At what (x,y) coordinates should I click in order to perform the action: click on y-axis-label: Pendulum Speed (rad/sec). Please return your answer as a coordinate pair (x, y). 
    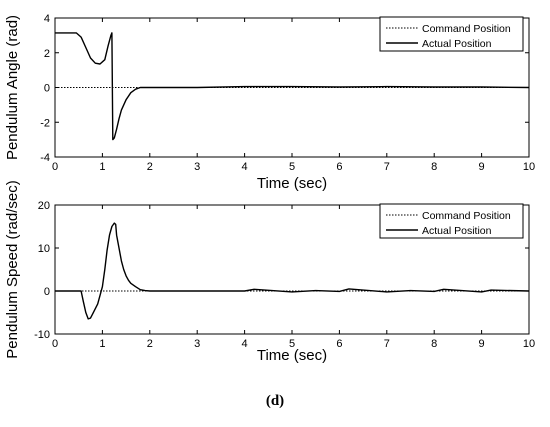
    Looking at the image, I should click on (12, 269).